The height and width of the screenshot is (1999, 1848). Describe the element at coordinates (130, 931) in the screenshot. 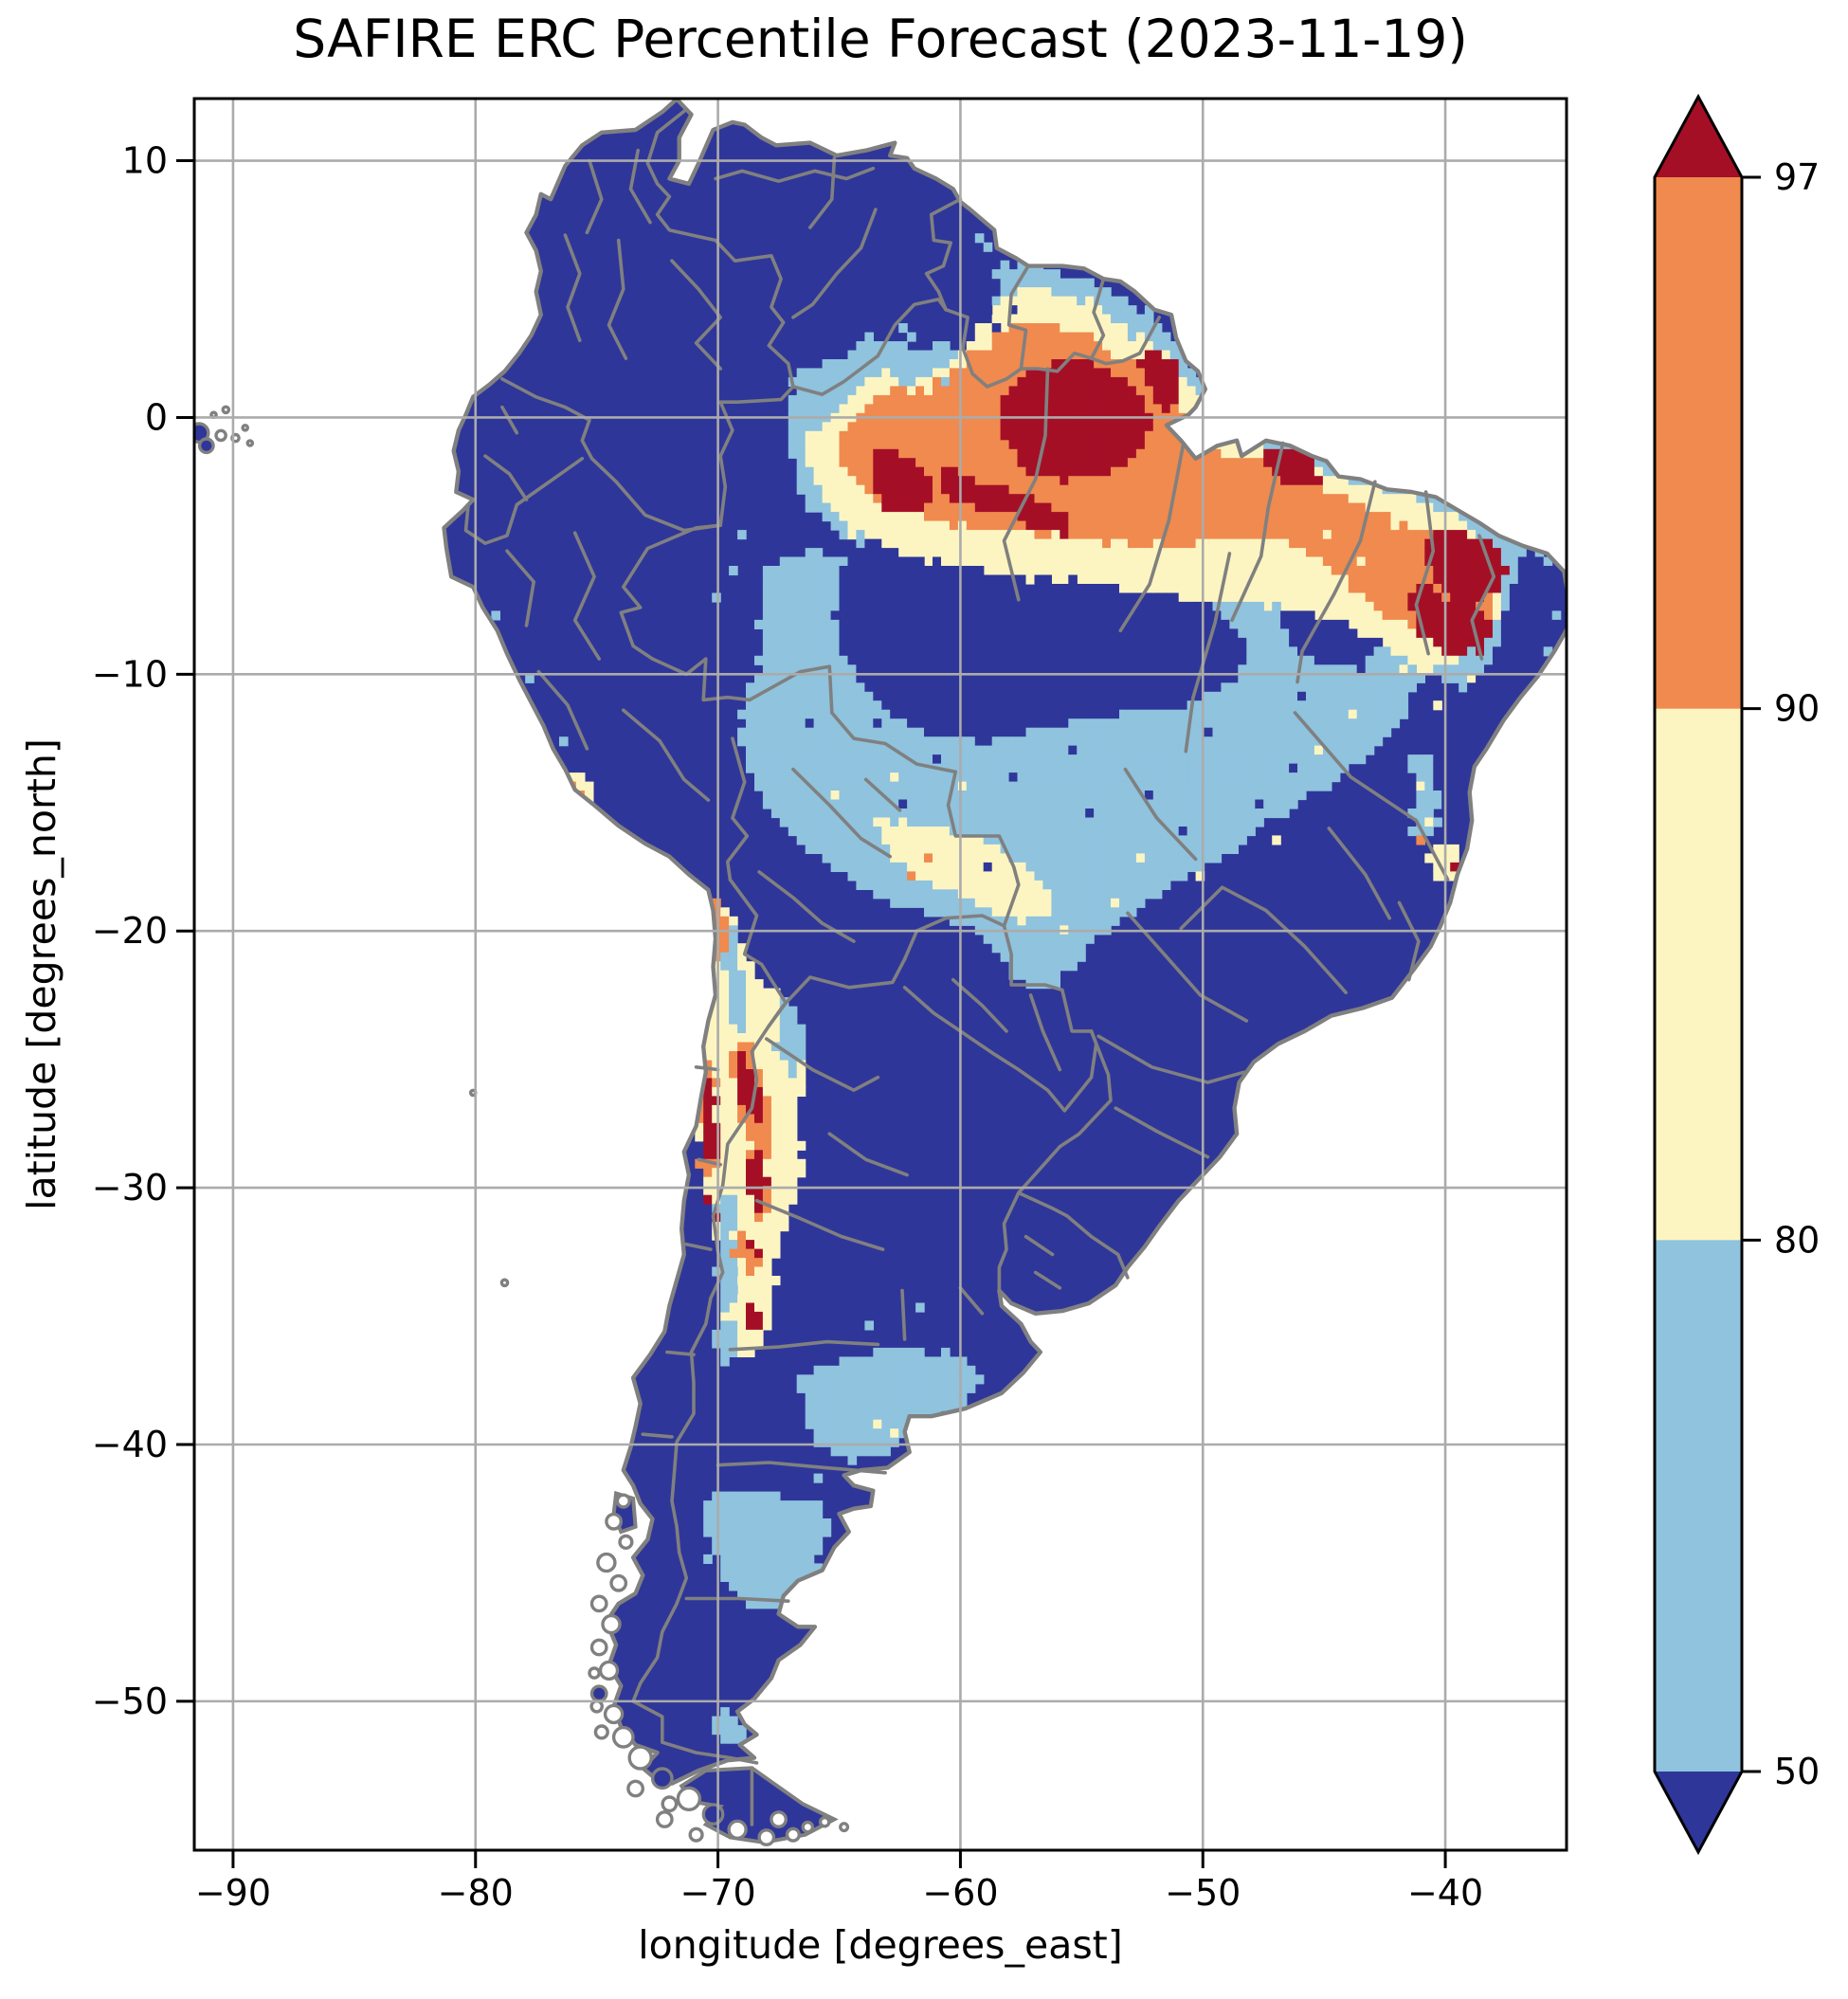

I see `y-tick-label: −20` at that location.